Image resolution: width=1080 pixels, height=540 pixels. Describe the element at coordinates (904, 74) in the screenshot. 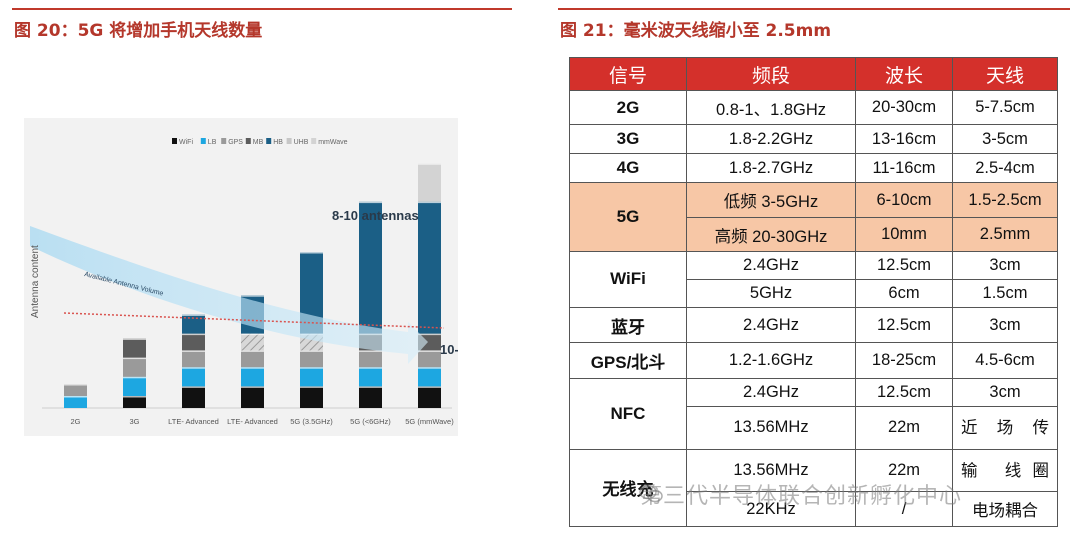

I see `header-wavelength: 波长` at that location.